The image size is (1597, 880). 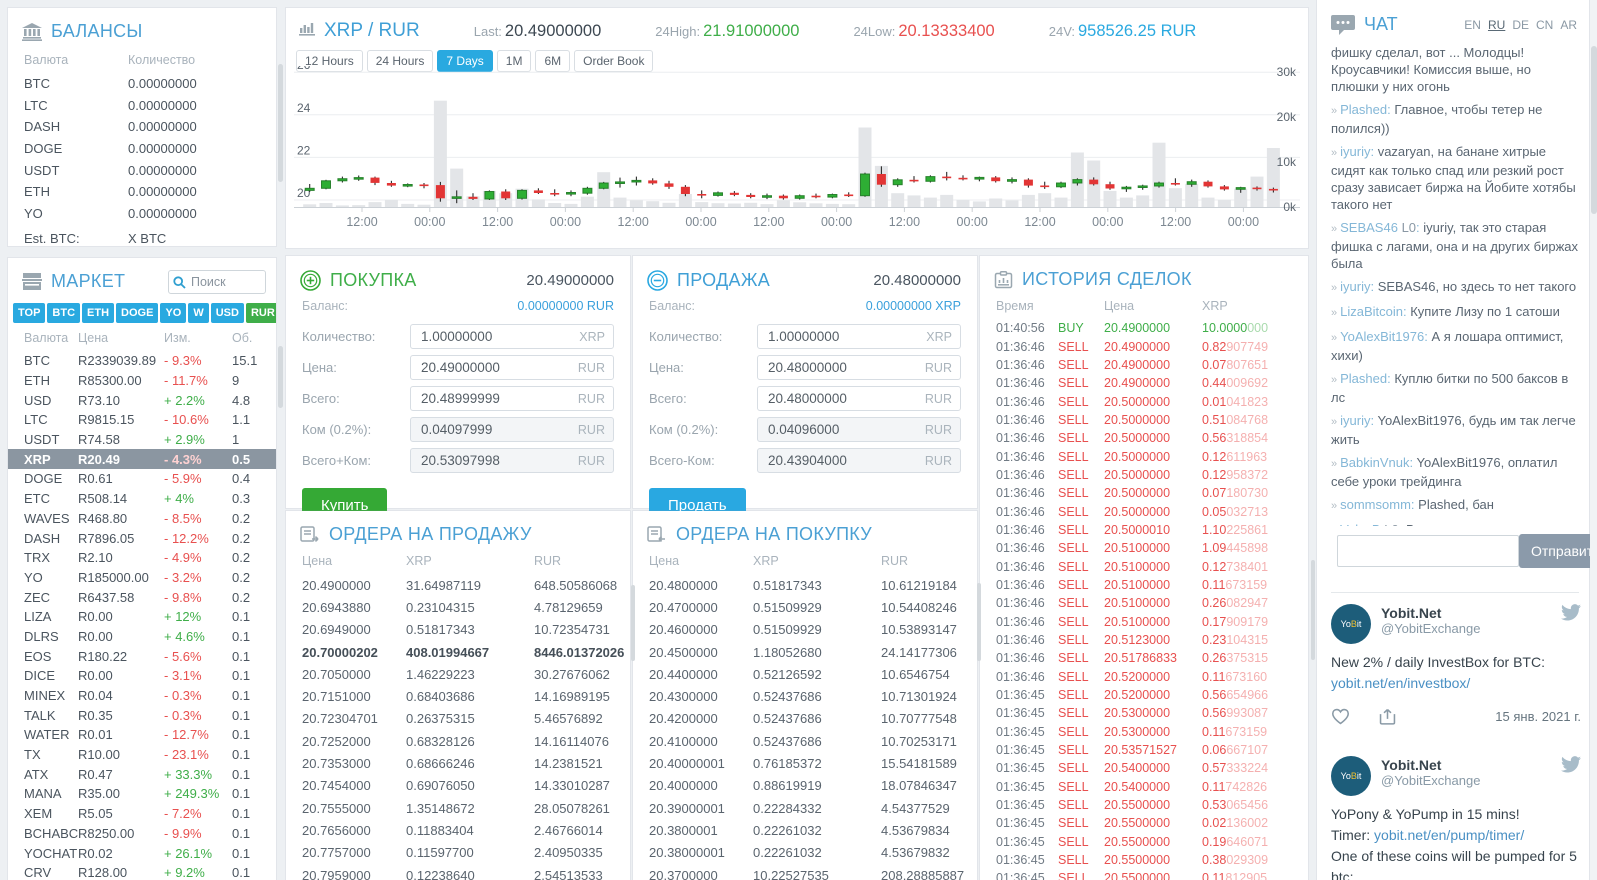 What do you see at coordinates (633, 623) in the screenshot?
I see `sell-orders-scrollbar` at bounding box center [633, 623].